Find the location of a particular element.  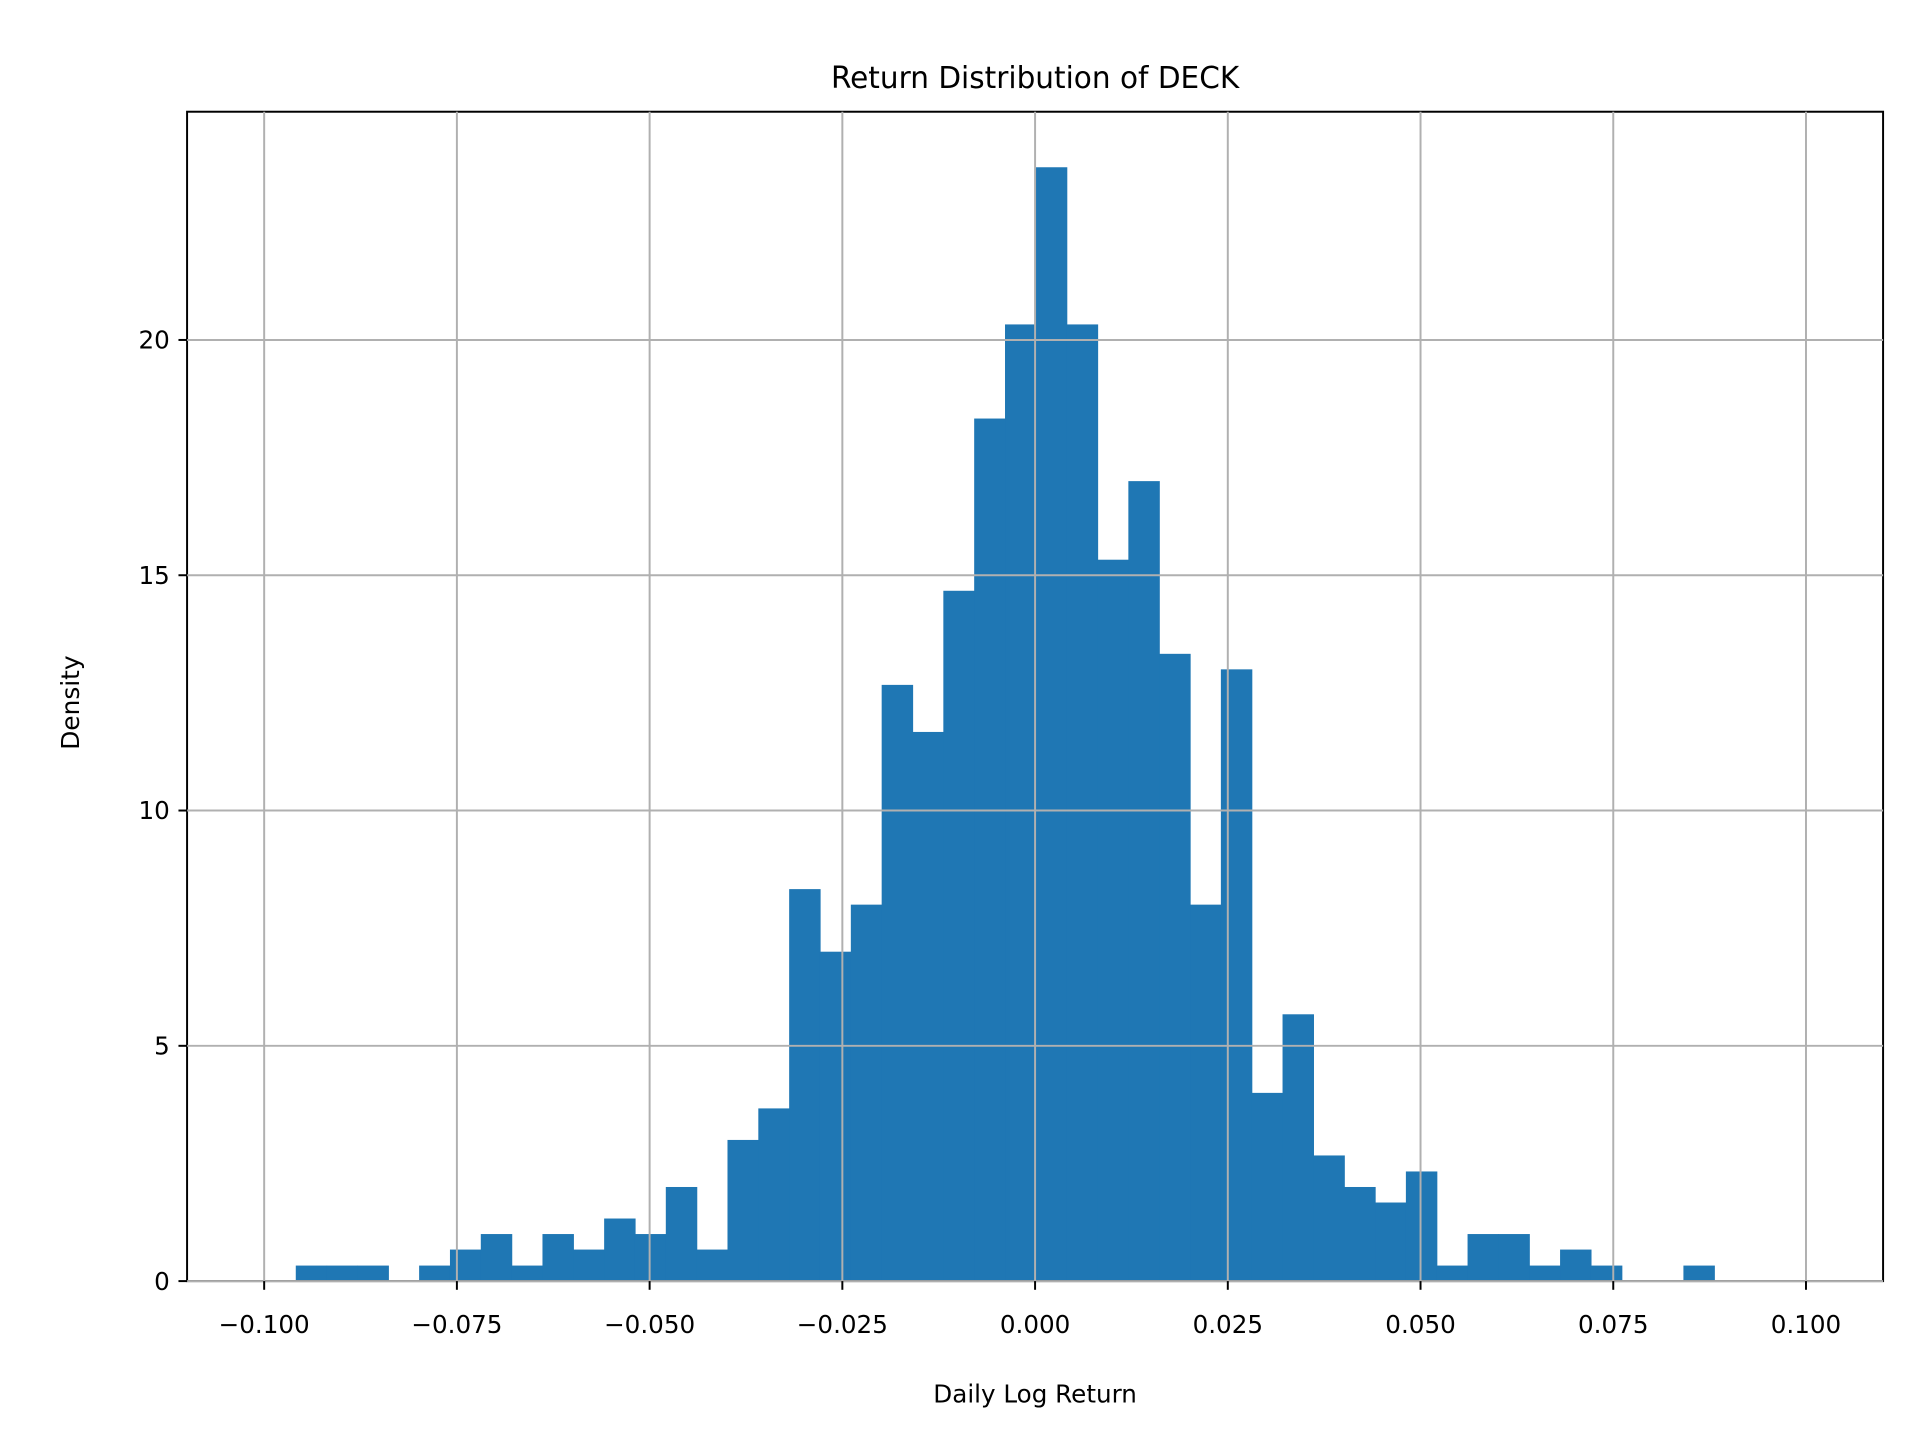

x-tick-label: −0.100 is located at coordinates (264, 1324).